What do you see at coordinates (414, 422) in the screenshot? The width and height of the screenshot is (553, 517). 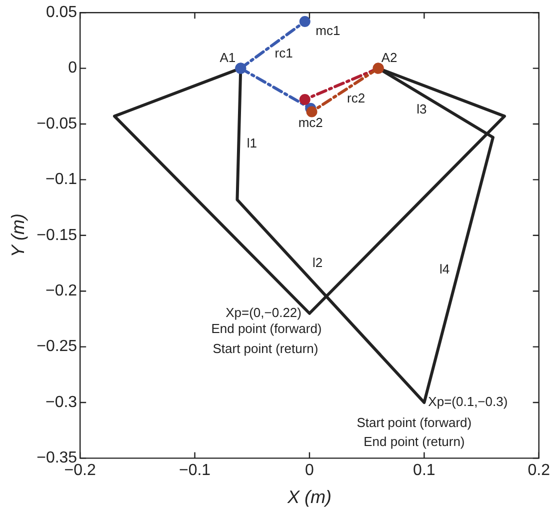 I see `annotation: Start point (forward)` at bounding box center [414, 422].